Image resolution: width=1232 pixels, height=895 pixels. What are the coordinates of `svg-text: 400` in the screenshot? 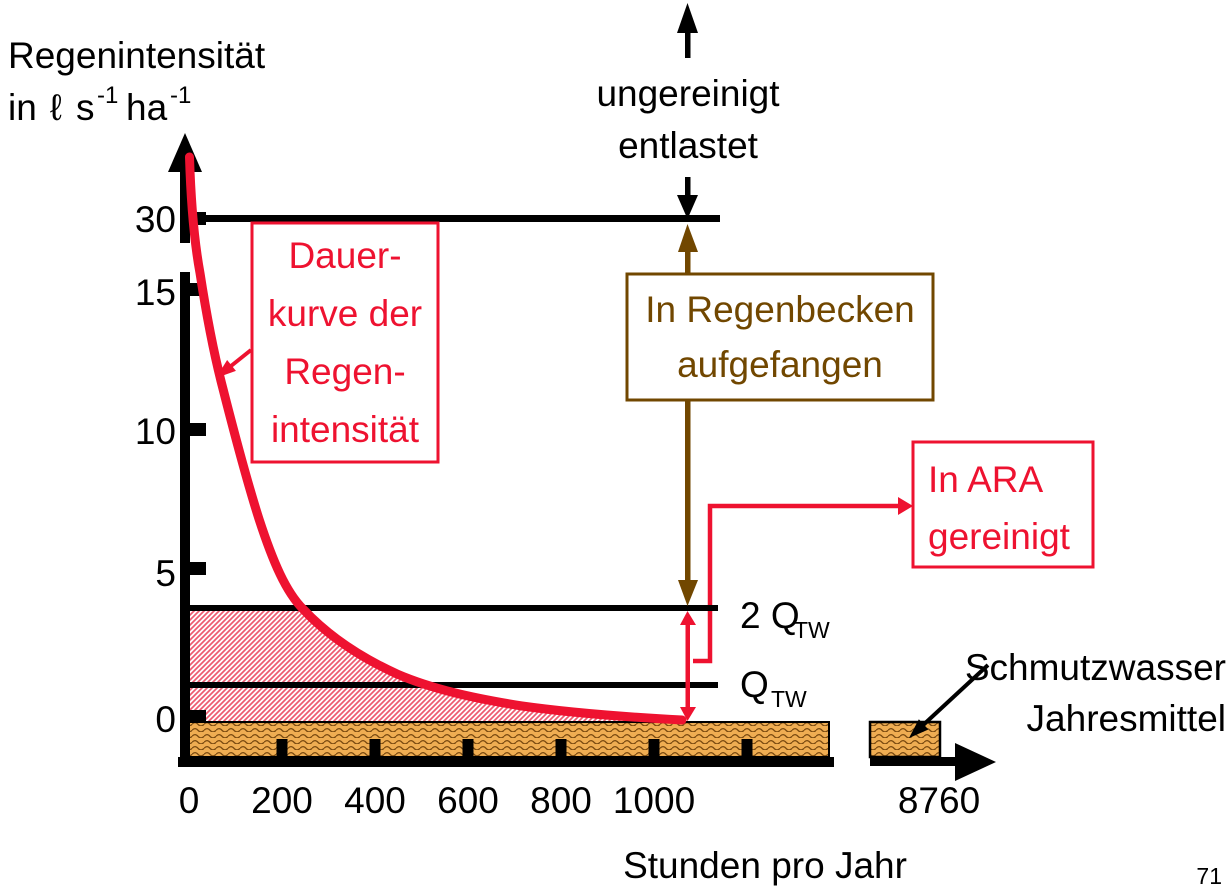 It's located at (375, 800).